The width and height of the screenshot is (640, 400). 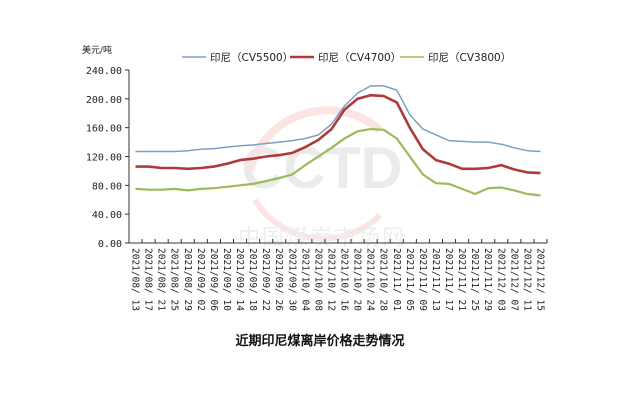 What do you see at coordinates (487, 279) in the screenshot?
I see `x-tick-label: 2021/11/ 29` at bounding box center [487, 279].